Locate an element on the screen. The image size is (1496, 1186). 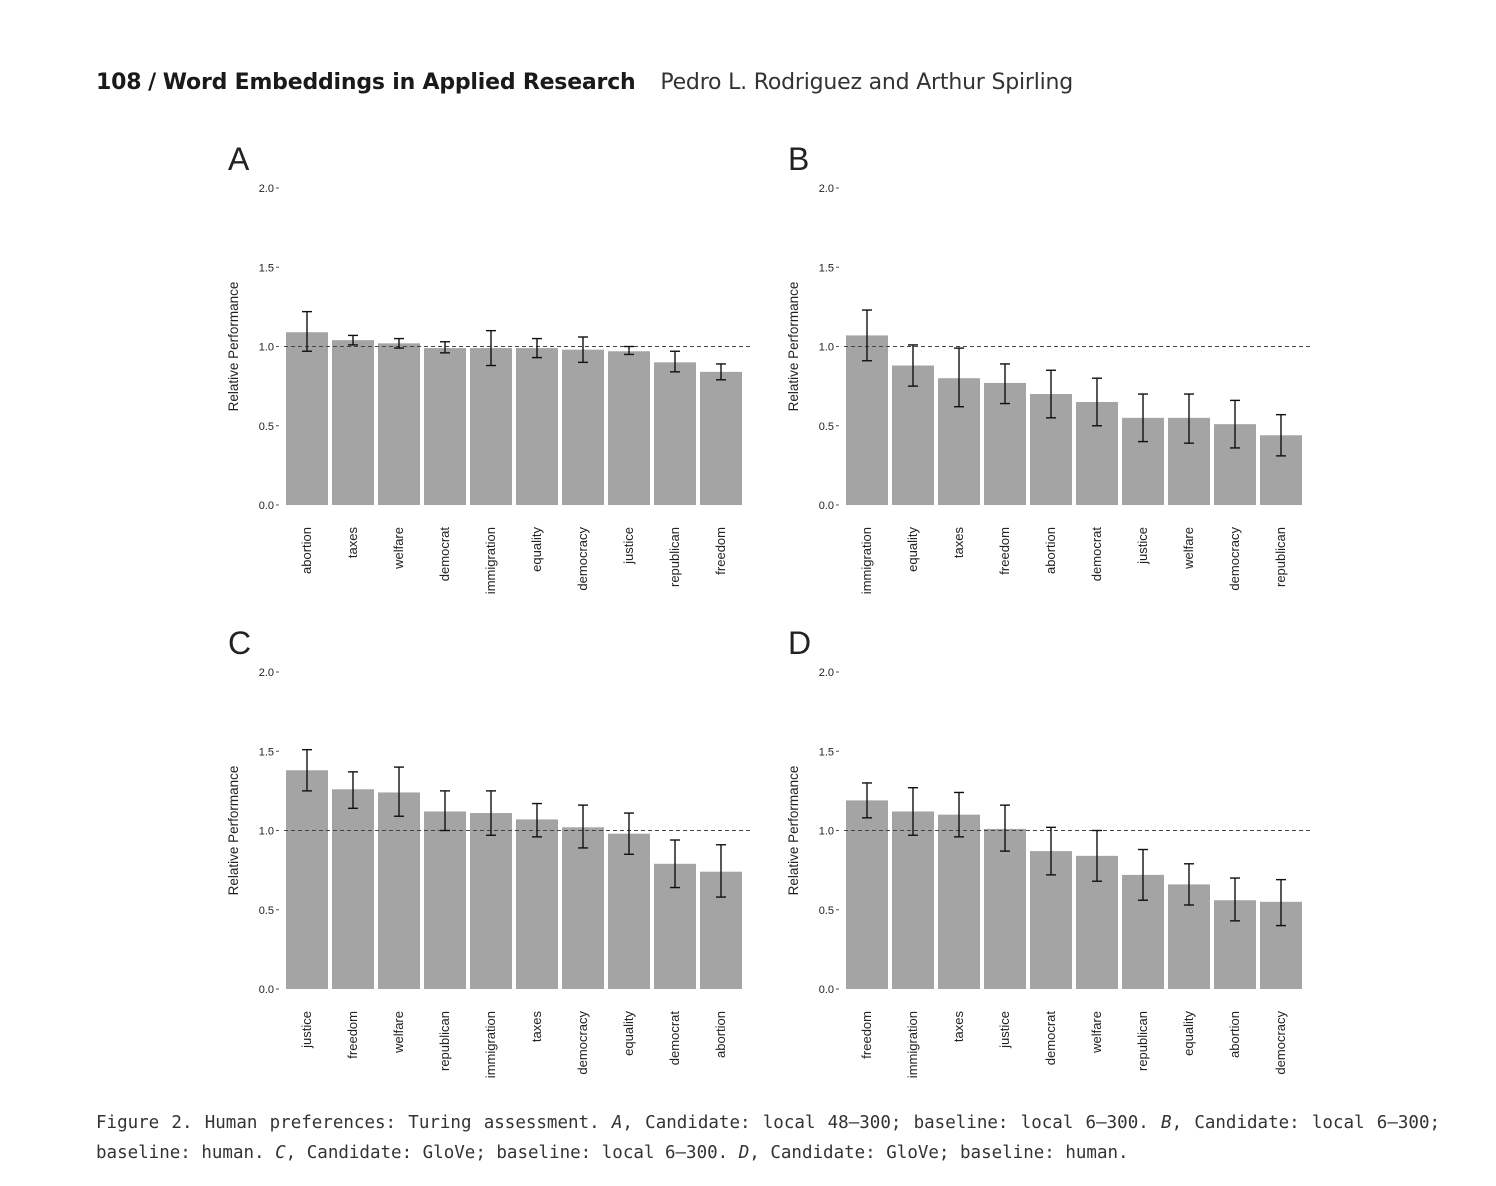
panel-d-xtick-label: abortion is located at coordinates (1234, 1034).